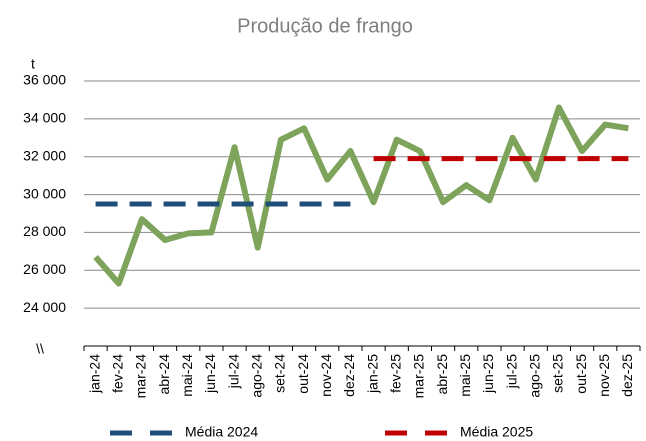 This screenshot has width=646, height=441. Describe the element at coordinates (44, 80) in the screenshot. I see `y-tick-label: 36 000` at that location.